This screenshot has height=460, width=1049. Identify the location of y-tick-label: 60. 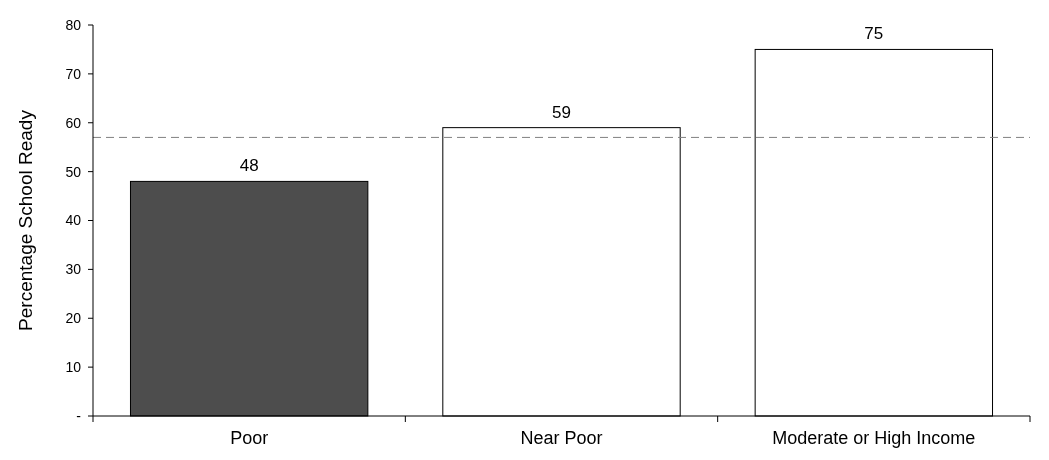
(73, 122).